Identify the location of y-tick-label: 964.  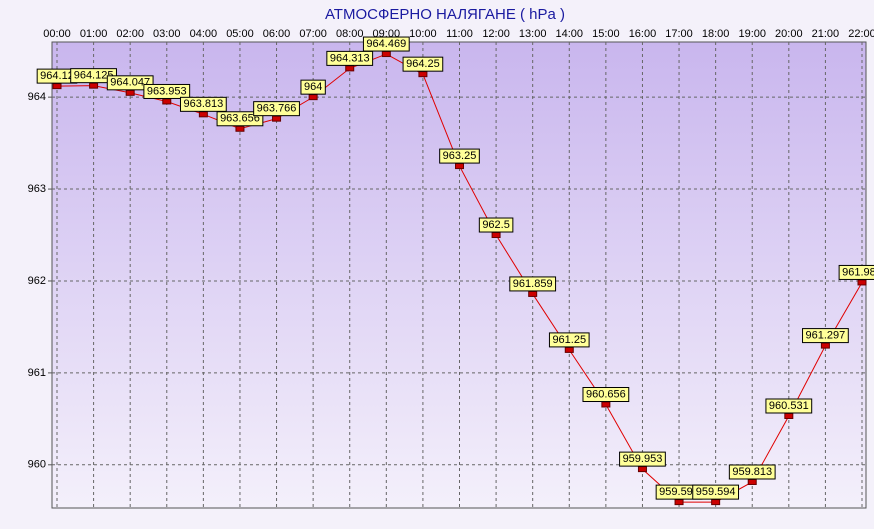
(37, 97).